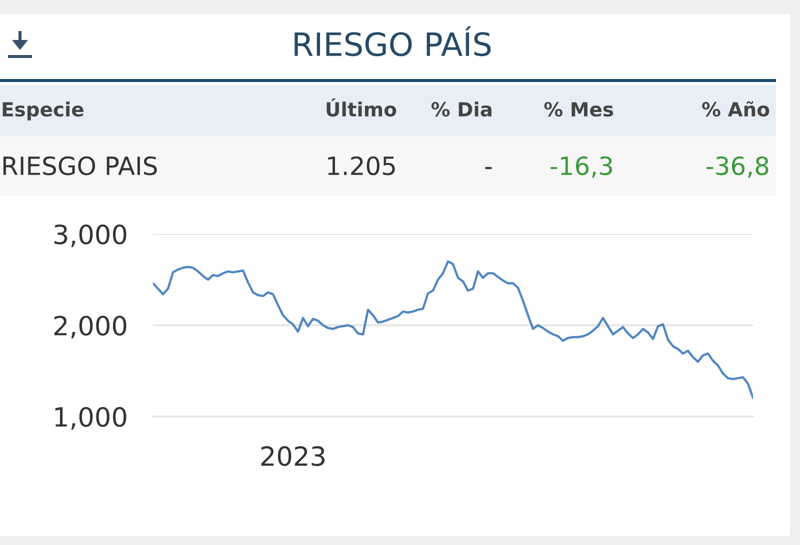 The height and width of the screenshot is (545, 800). I want to click on chart-title: RIESGO PAÍS, so click(392, 41).